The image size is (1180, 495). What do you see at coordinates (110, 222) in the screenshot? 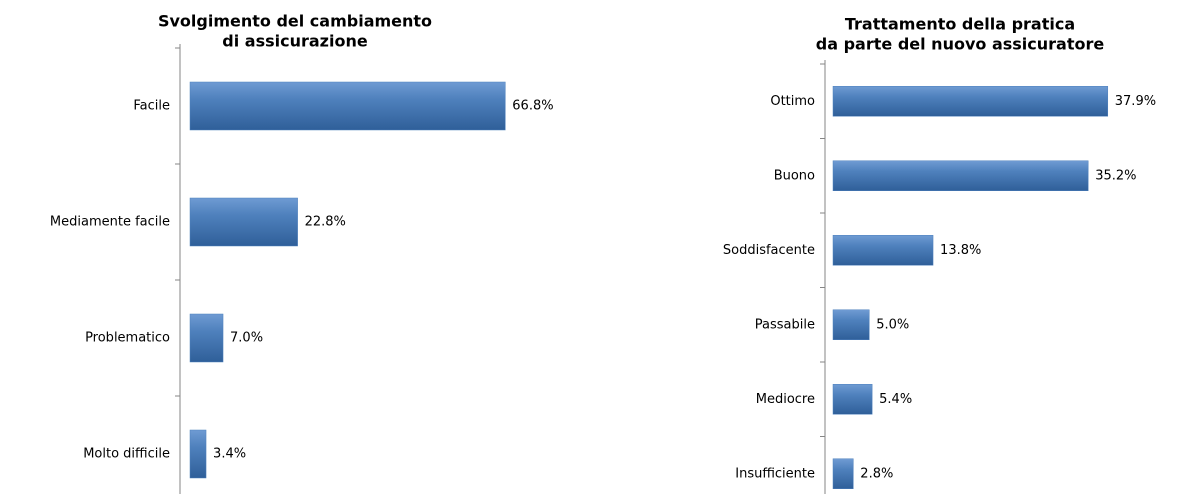
I see `category-label: Mediamente facile` at bounding box center [110, 222].